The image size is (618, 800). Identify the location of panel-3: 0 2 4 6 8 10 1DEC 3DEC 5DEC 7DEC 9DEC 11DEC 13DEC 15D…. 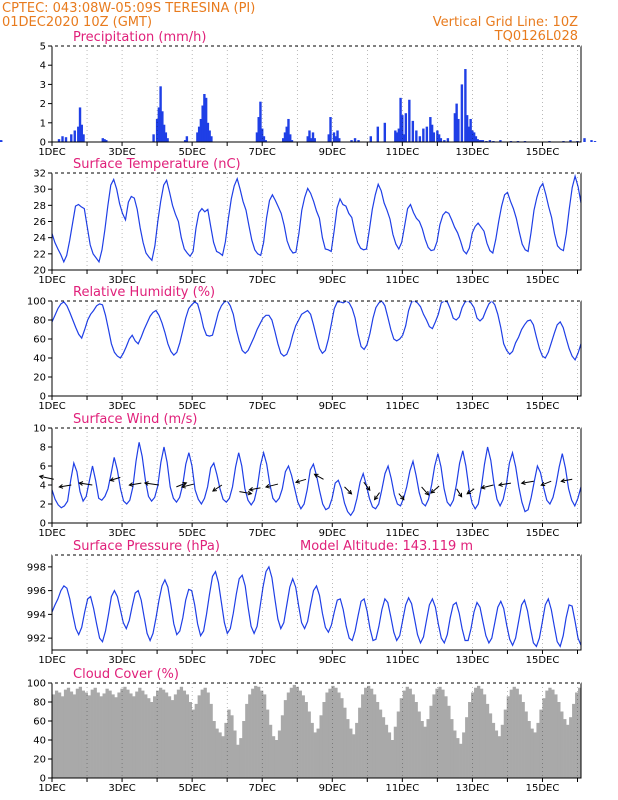
(307, 475).